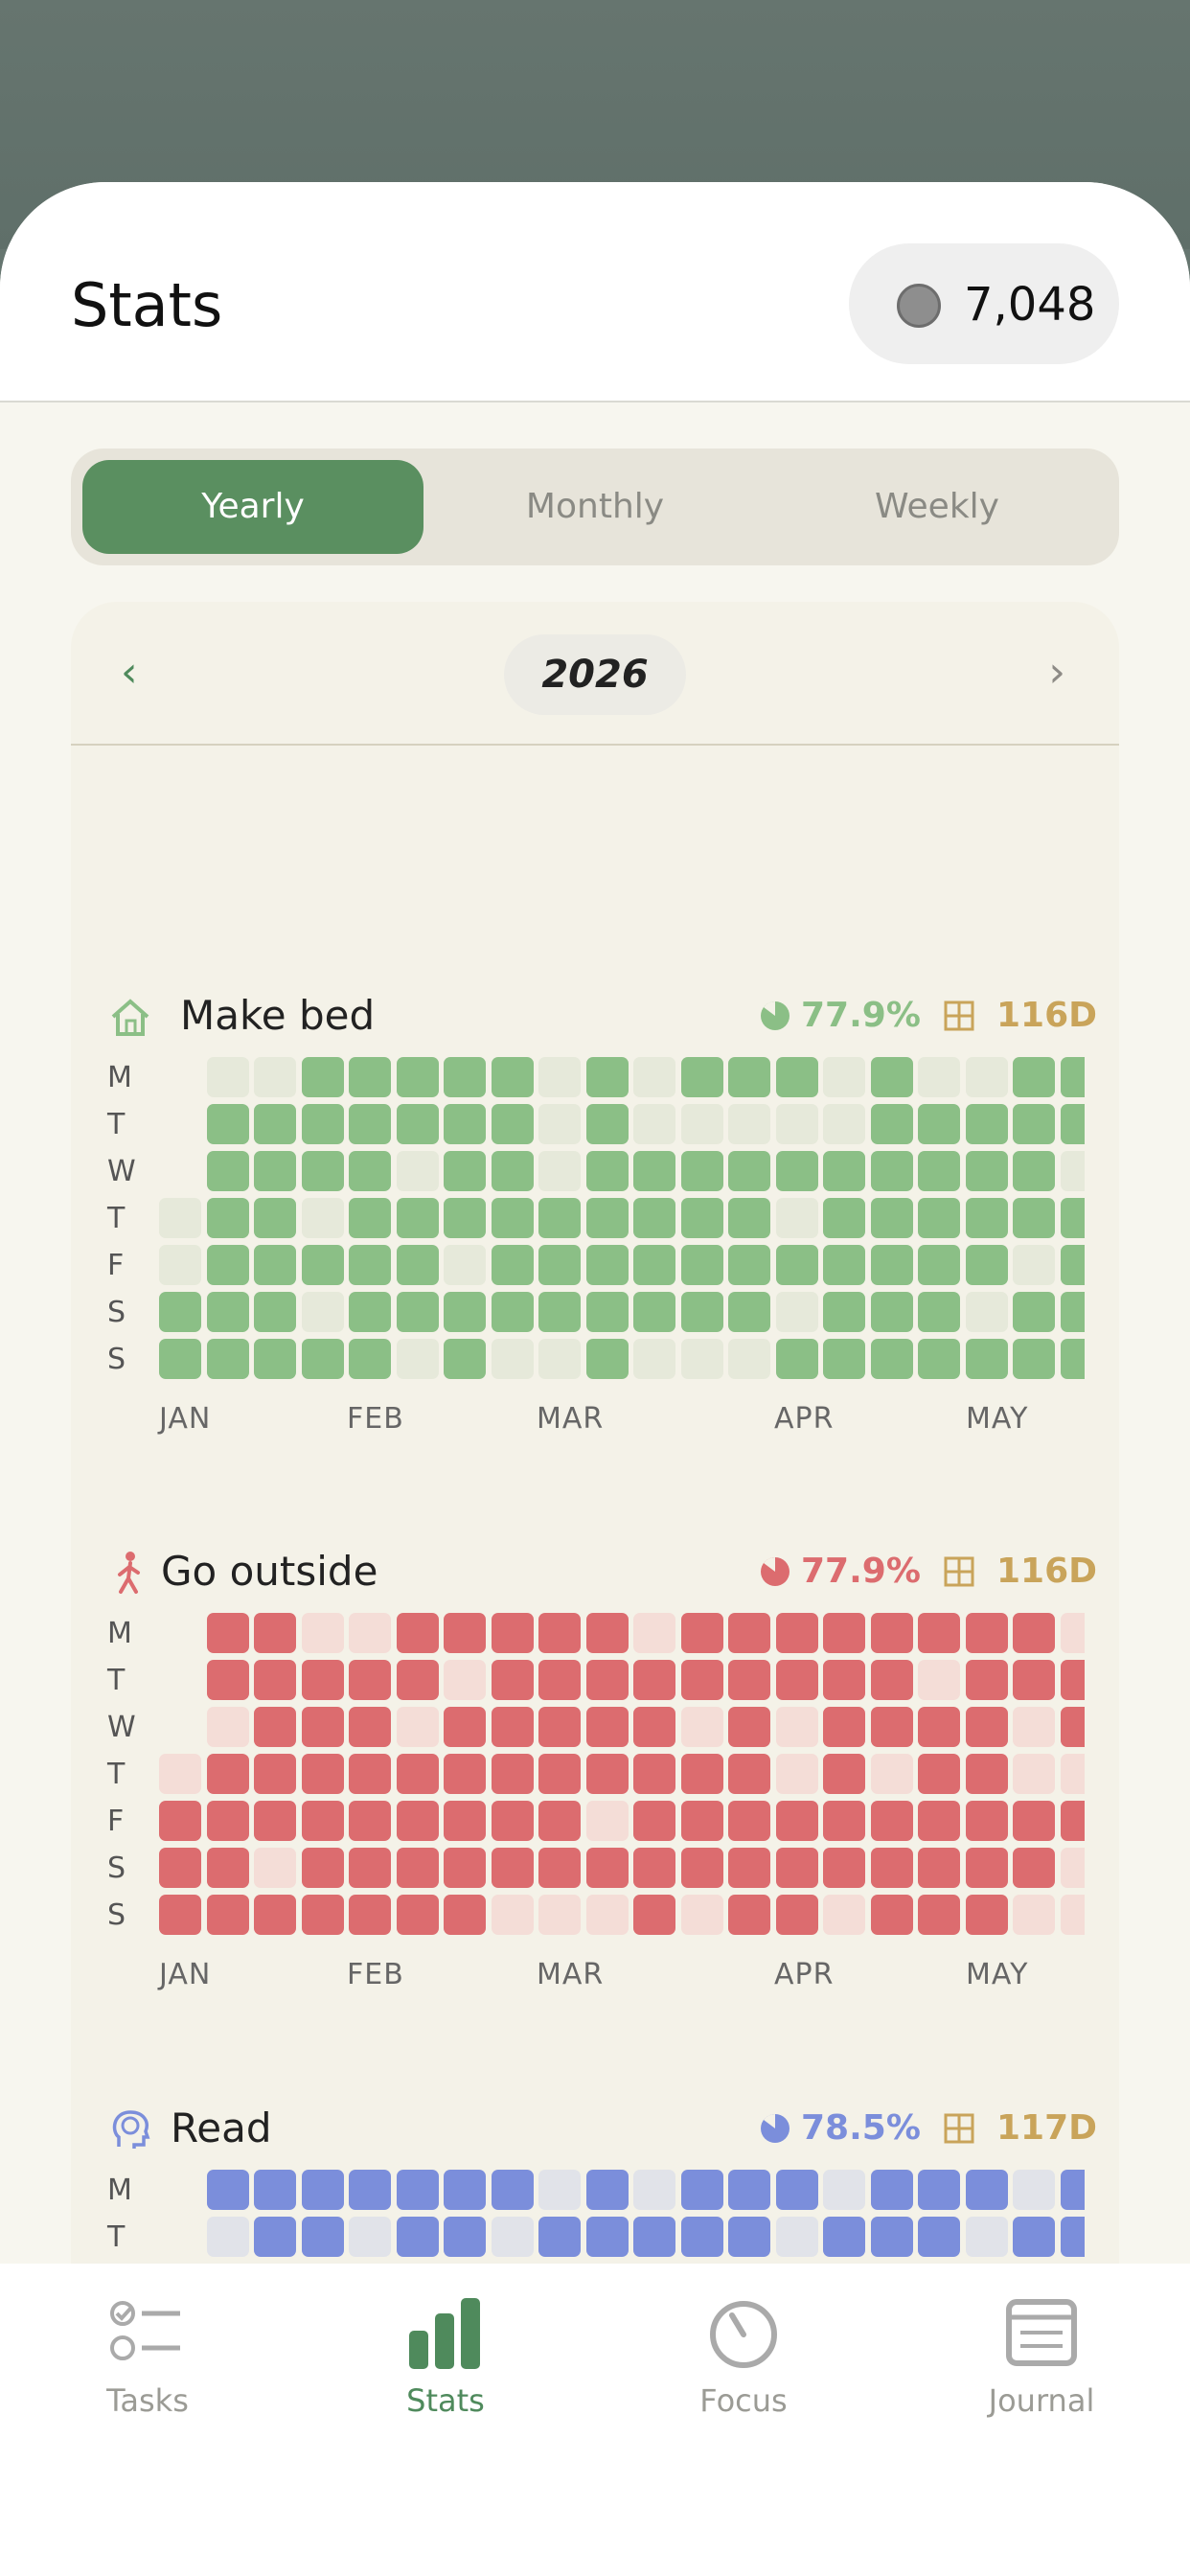 This screenshot has width=1190, height=2576. I want to click on year-navigation: ‹ 2026 ›, so click(595, 674).